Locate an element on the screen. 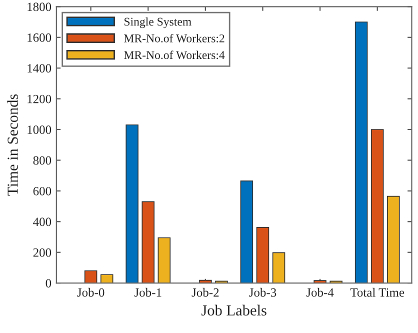 The image size is (418, 333). legend-label: MR-No.of Workers:2 is located at coordinates (174, 38).